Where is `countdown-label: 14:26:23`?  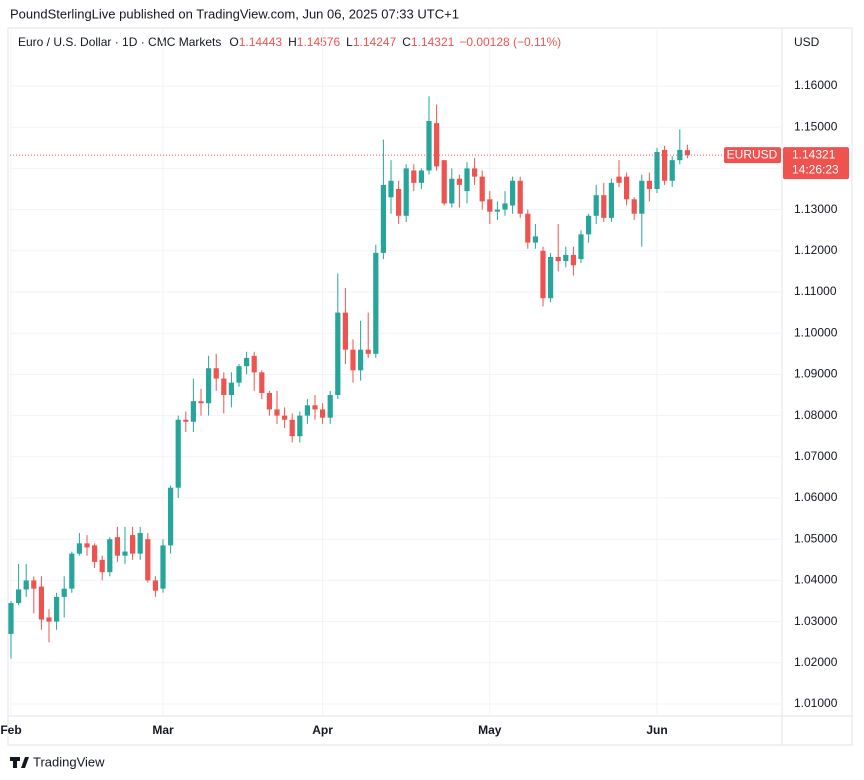
countdown-label: 14:26:23 is located at coordinates (815, 169).